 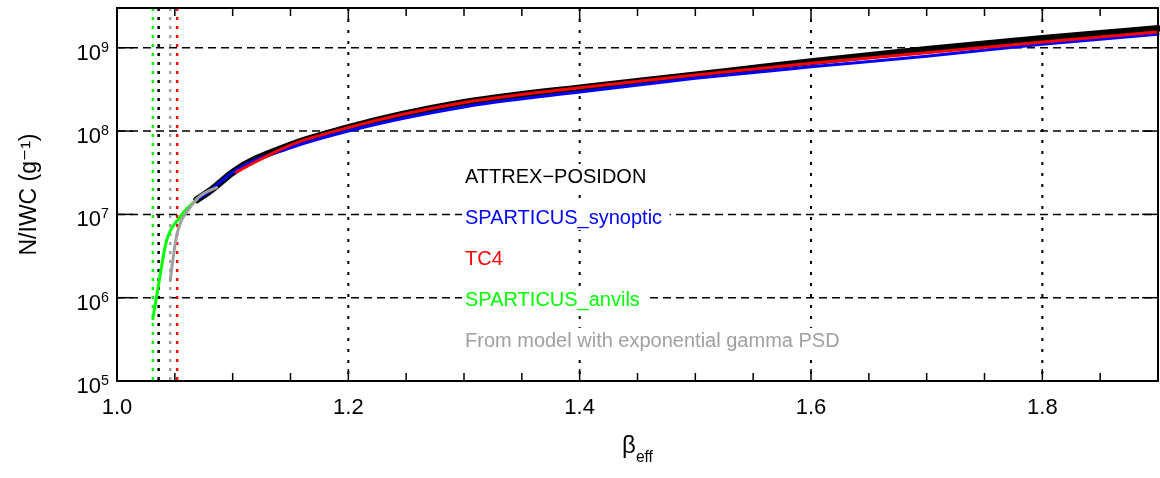 What do you see at coordinates (93, 135) in the screenshot?
I see `y-tick-label: 10$^{8}$` at bounding box center [93, 135].